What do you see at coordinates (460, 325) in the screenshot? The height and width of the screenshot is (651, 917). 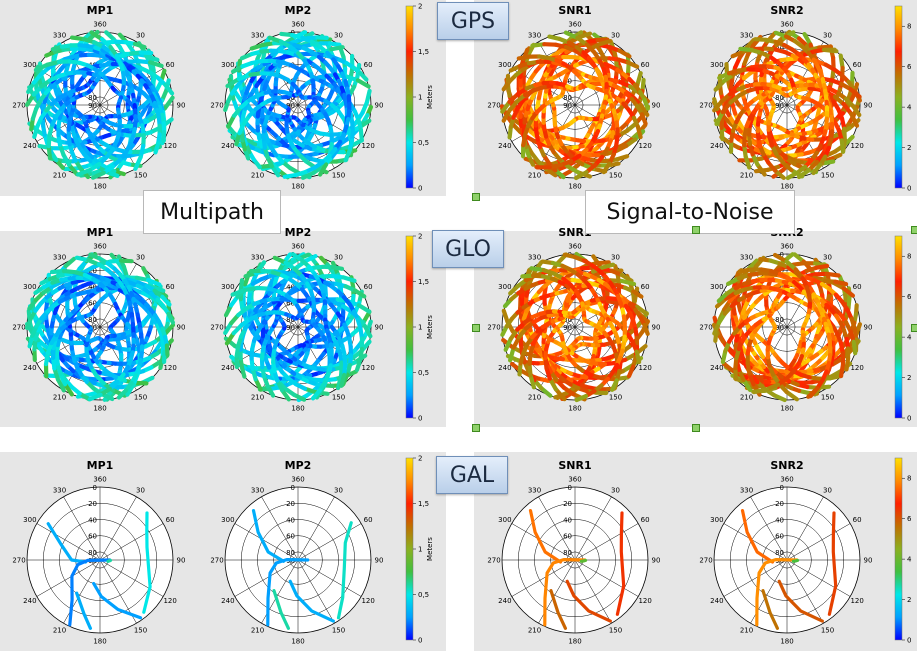 I see `center-gap` at bounding box center [460, 325].